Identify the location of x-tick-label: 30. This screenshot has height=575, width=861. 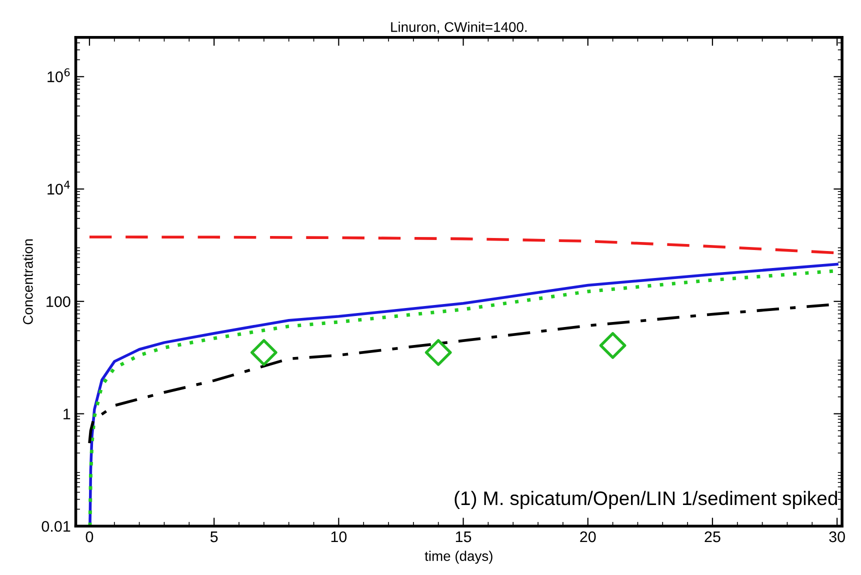
(837, 536).